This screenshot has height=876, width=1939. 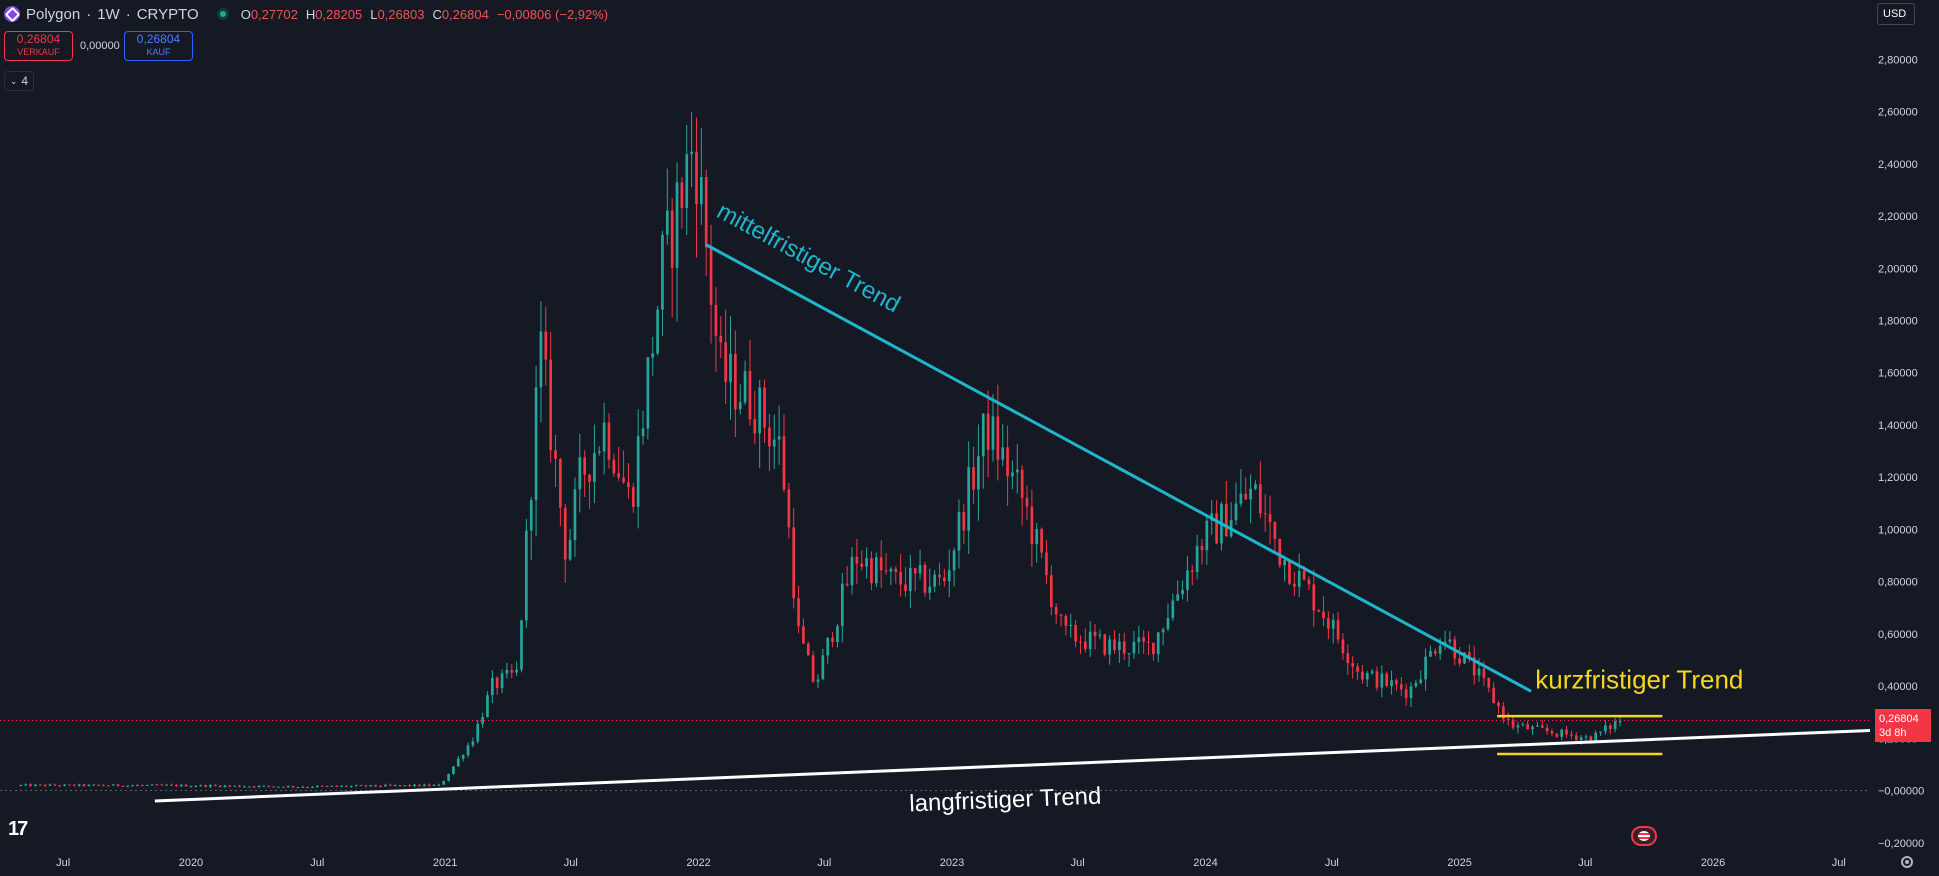 What do you see at coordinates (13, 80) in the screenshot?
I see `chevron-down-icon: ⌄` at bounding box center [13, 80].